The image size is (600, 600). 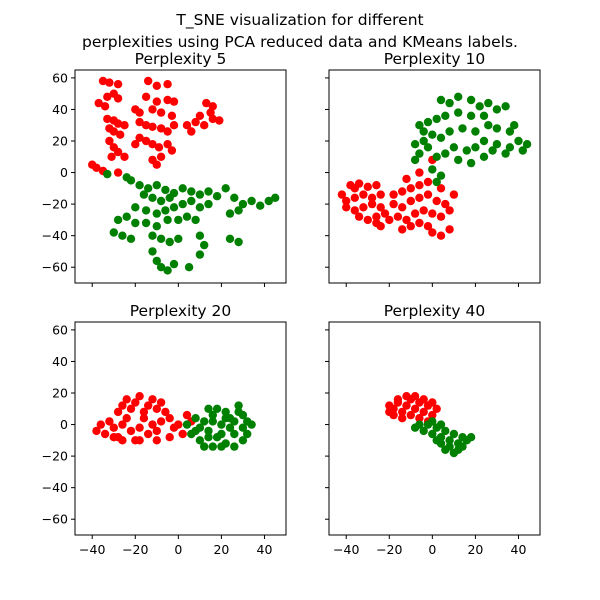 What do you see at coordinates (221, 549) in the screenshot?
I see `x-tick-label: 20` at bounding box center [221, 549].